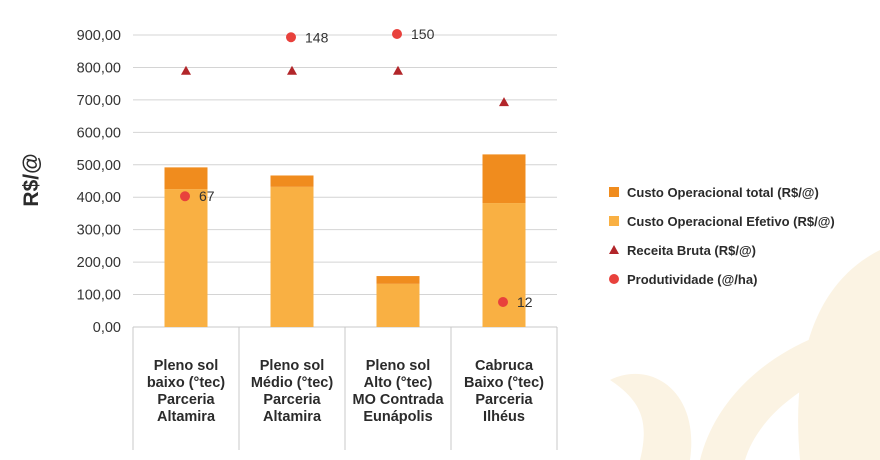  What do you see at coordinates (723, 192) in the screenshot?
I see `legend-label: Custo Operacional total (R$/@)` at bounding box center [723, 192].